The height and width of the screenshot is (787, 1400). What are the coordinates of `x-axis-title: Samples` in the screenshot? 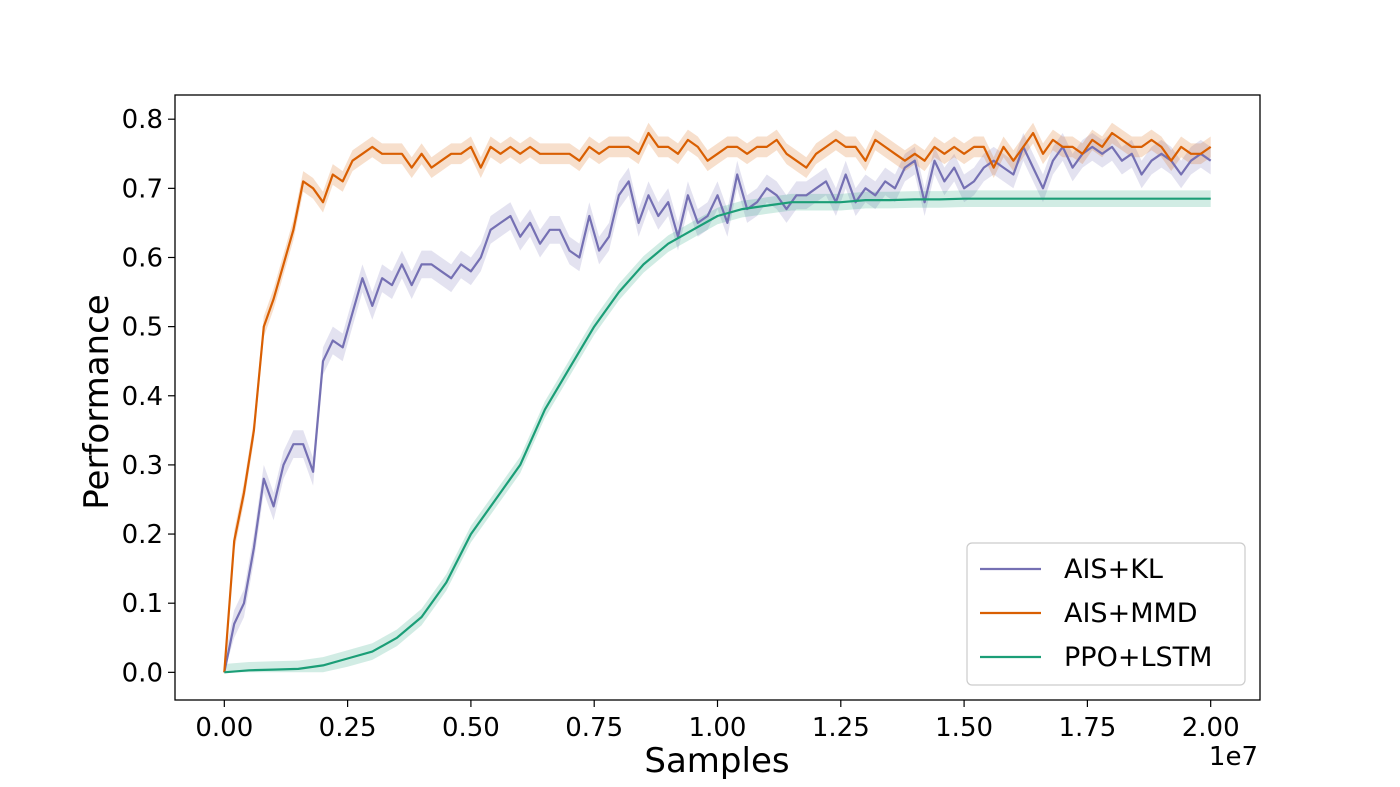 It's located at (716, 761).